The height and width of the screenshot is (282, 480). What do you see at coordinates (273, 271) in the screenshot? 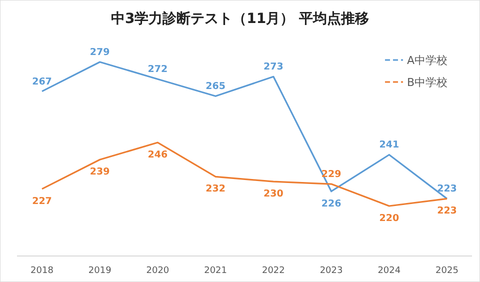
I see `x-tick-label: 2022` at bounding box center [273, 271].